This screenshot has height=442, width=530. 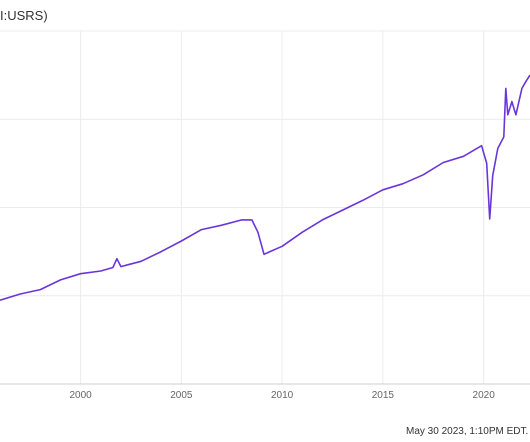 What do you see at coordinates (468, 431) in the screenshot?
I see `footer-timestamp: May 30 2023, 1:10PM EDT. Powere` at bounding box center [468, 431].